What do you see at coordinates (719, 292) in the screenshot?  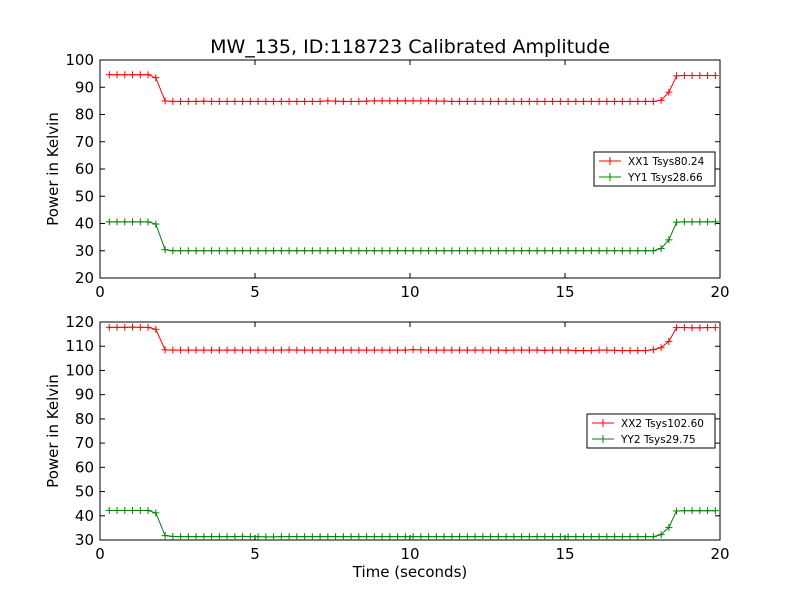 I see `x-tick-label: 20` at bounding box center [719, 292].